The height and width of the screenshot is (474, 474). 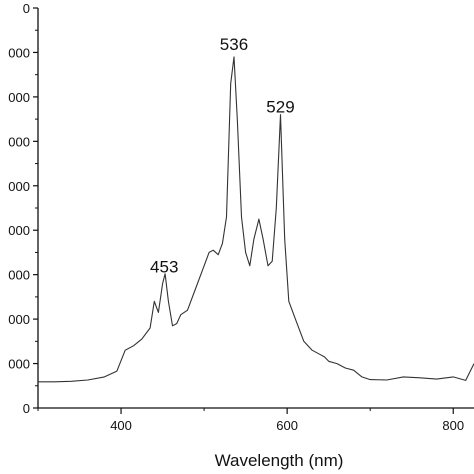 I want to click on y-tick-label-8: 000, so click(x=19, y=52).